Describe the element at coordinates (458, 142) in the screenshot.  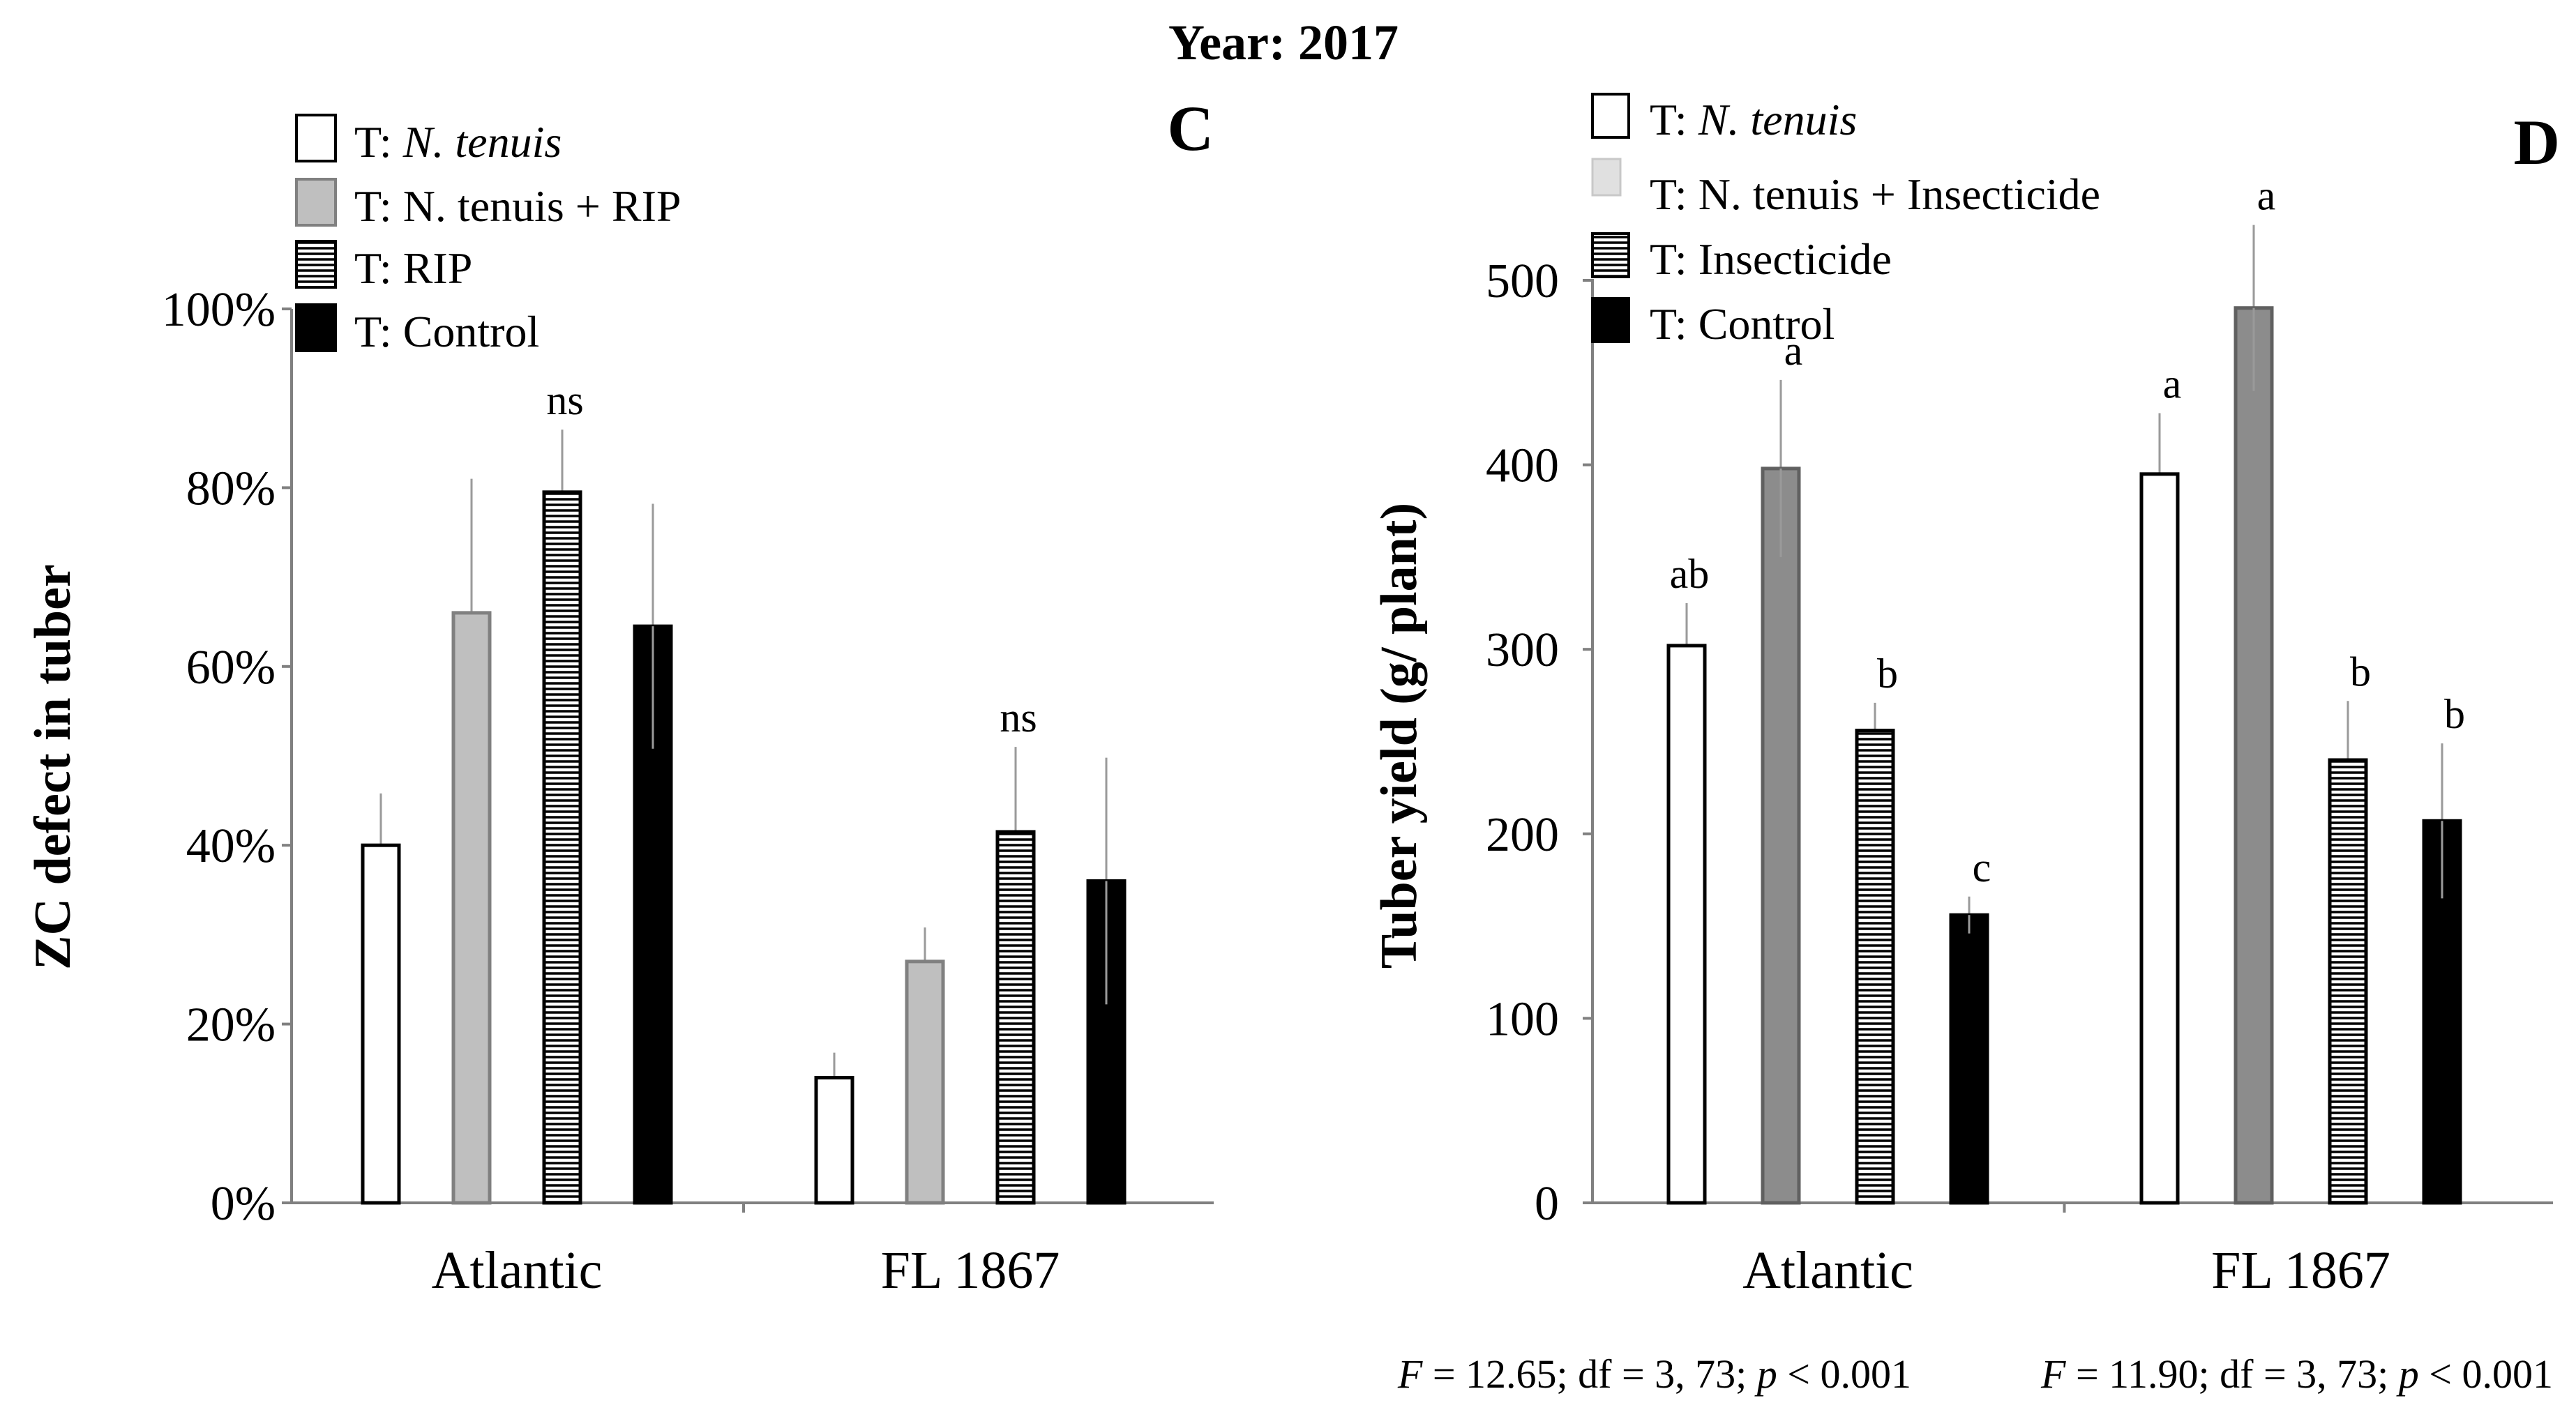
I see `legend-c-label-1: T: N. tenuis` at that location.